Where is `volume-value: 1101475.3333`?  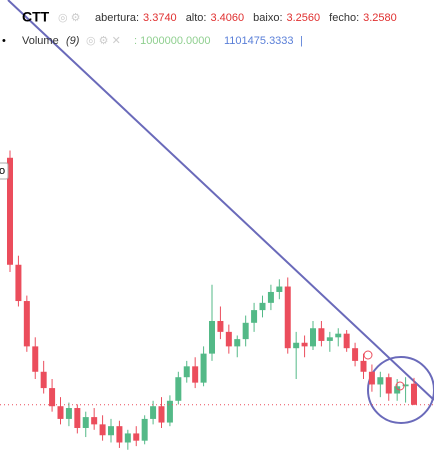 volume-value: 1101475.3333 is located at coordinates (259, 41).